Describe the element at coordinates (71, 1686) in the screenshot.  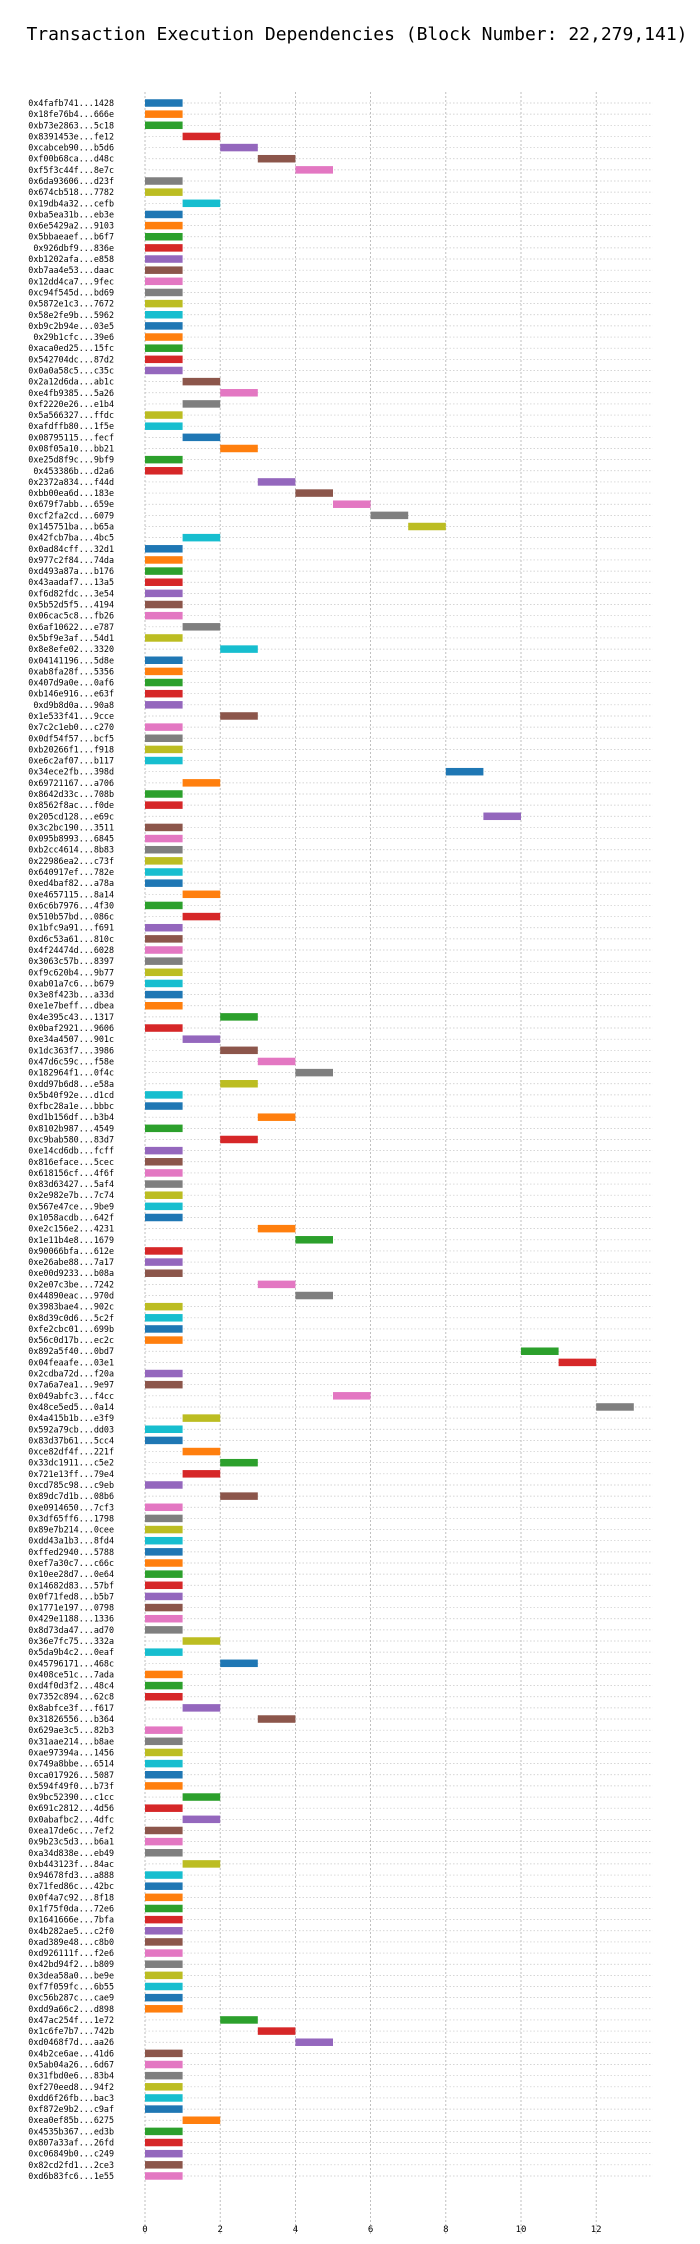
I see `tx-hash-label: 0xd4f0d3f2...48c4` at that location.